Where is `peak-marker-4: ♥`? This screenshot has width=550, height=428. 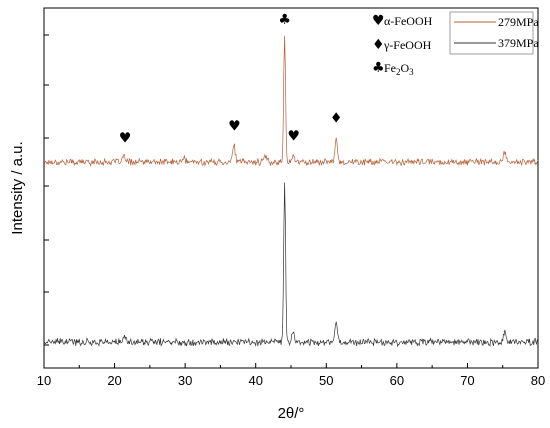
peak-marker-4: ♥ is located at coordinates (294, 137).